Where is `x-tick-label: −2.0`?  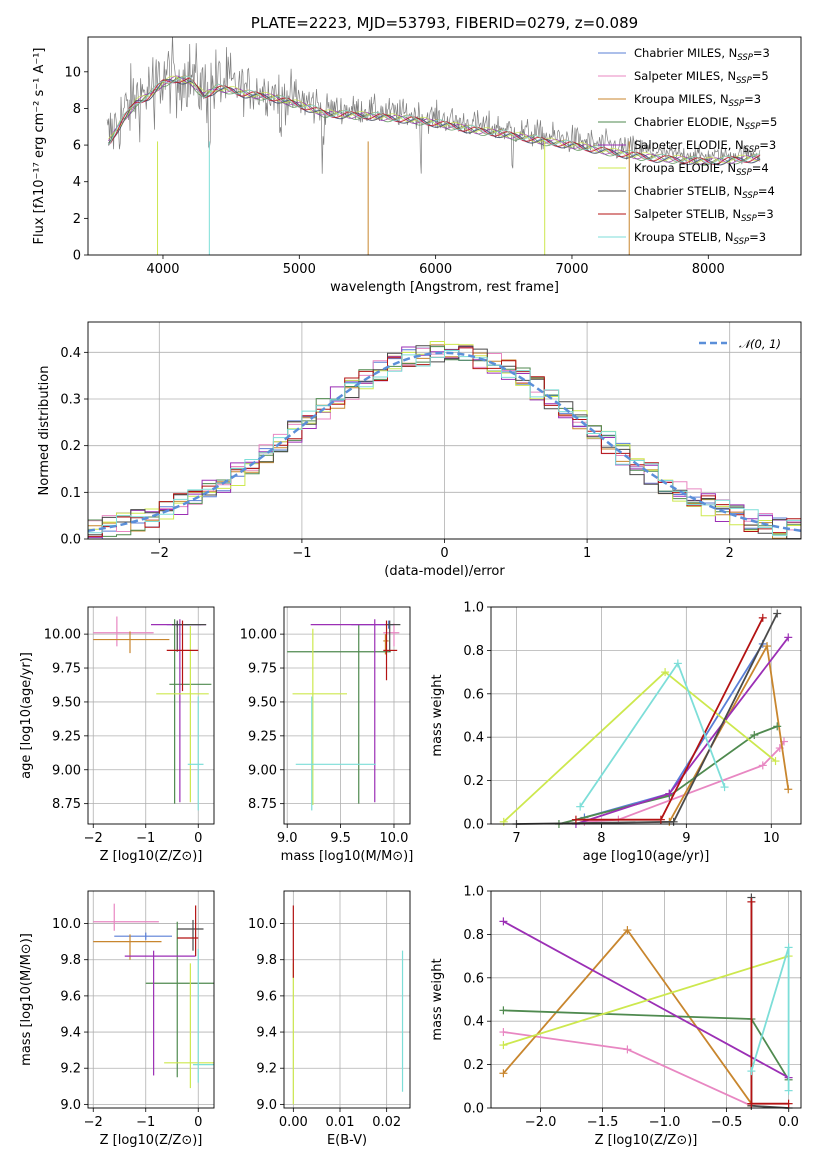
x-tick-label: −2.0 is located at coordinates (541, 1122).